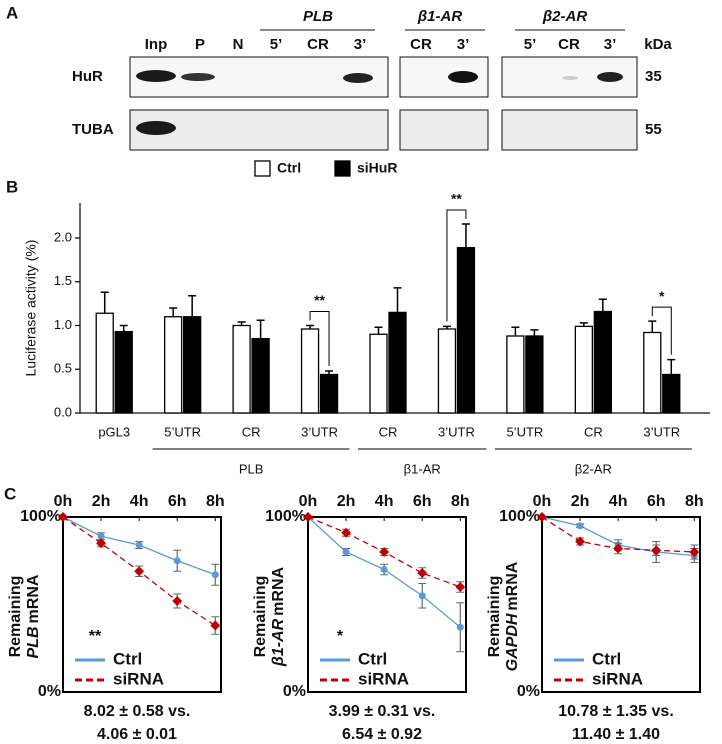 Image resolution: width=722 pixels, height=744 pixels. What do you see at coordinates (238, 44) in the screenshot?
I see `lane-label: N` at bounding box center [238, 44].